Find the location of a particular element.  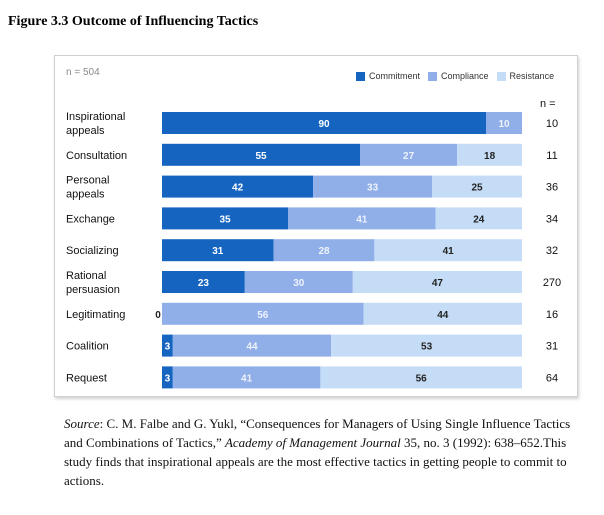

bar-compliance-socializing is located at coordinates (324, 250).